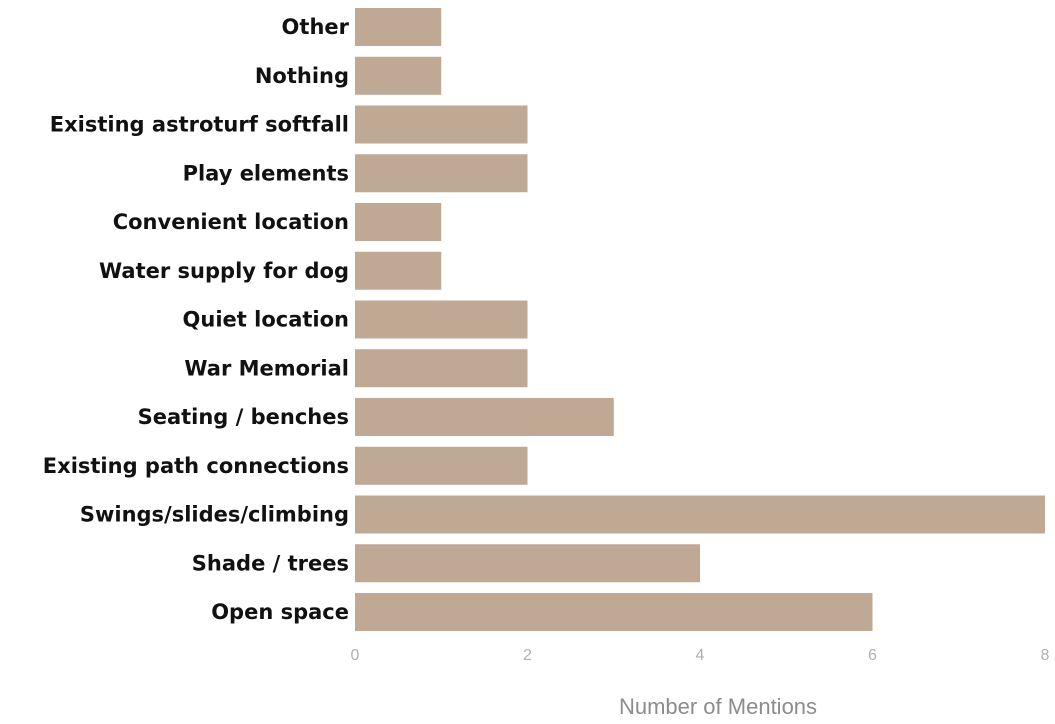 This screenshot has height=724, width=1055. Describe the element at coordinates (266, 173) in the screenshot. I see `category-label-play-elements: Play elements` at that location.